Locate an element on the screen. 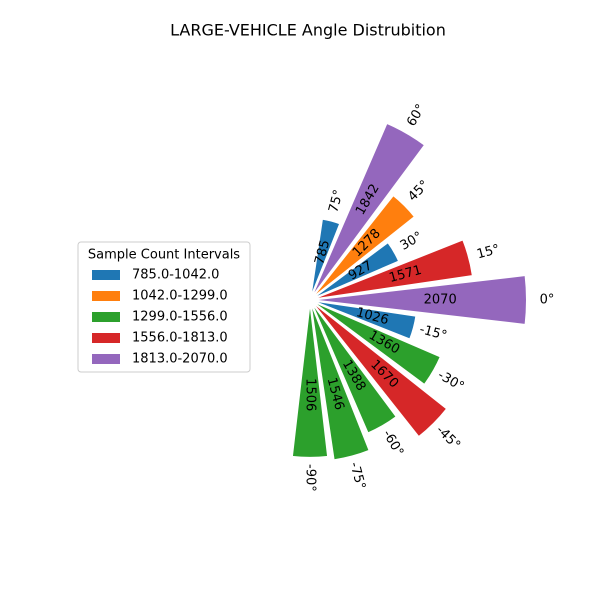 Image resolution: width=600 pixels, height=600 pixels. legend-label: 1813.0-2070.0 is located at coordinates (180, 359).